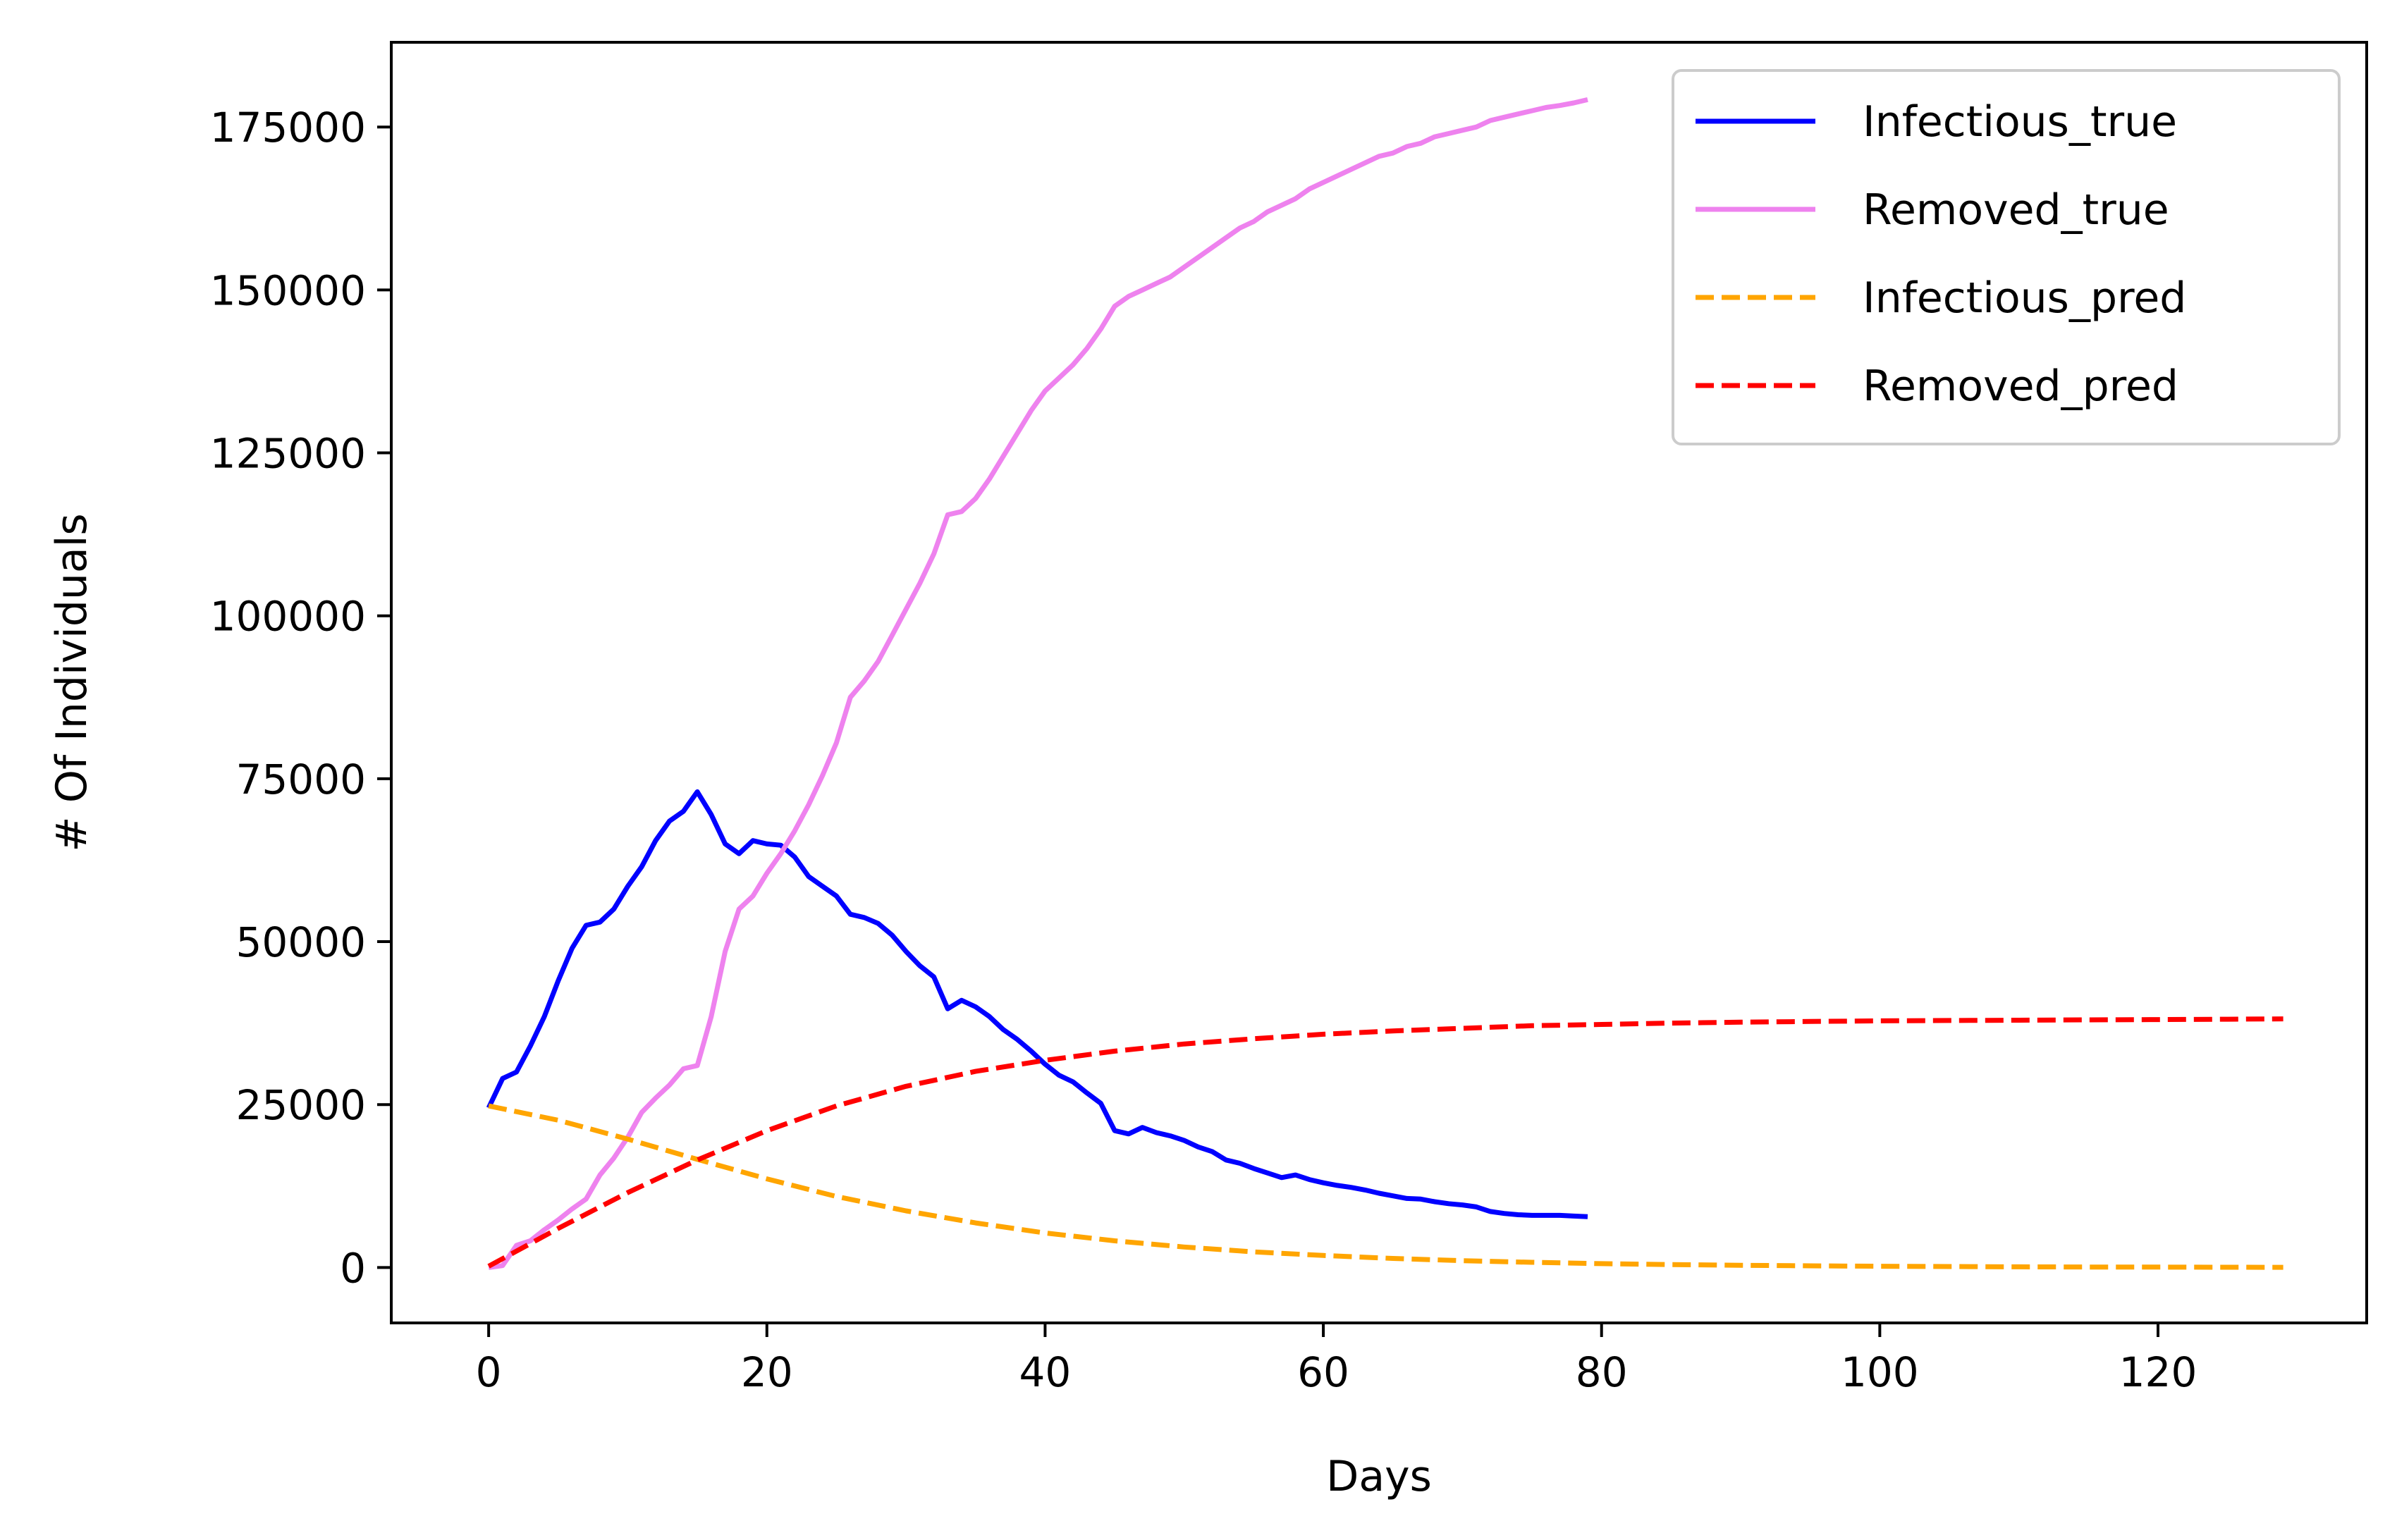 This screenshot has height=1540, width=2397. I want to click on y-tick-label: 125000, so click(288, 454).